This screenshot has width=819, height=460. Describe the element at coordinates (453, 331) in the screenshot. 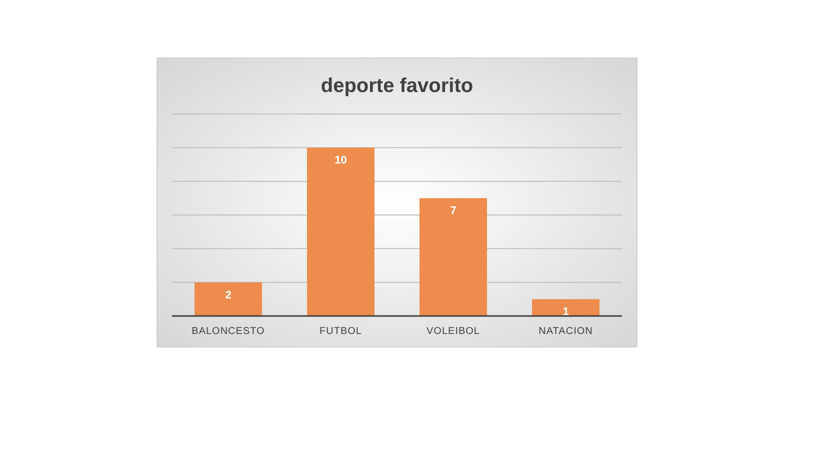

I see `x-tick-label: VOLEIBOL` at that location.